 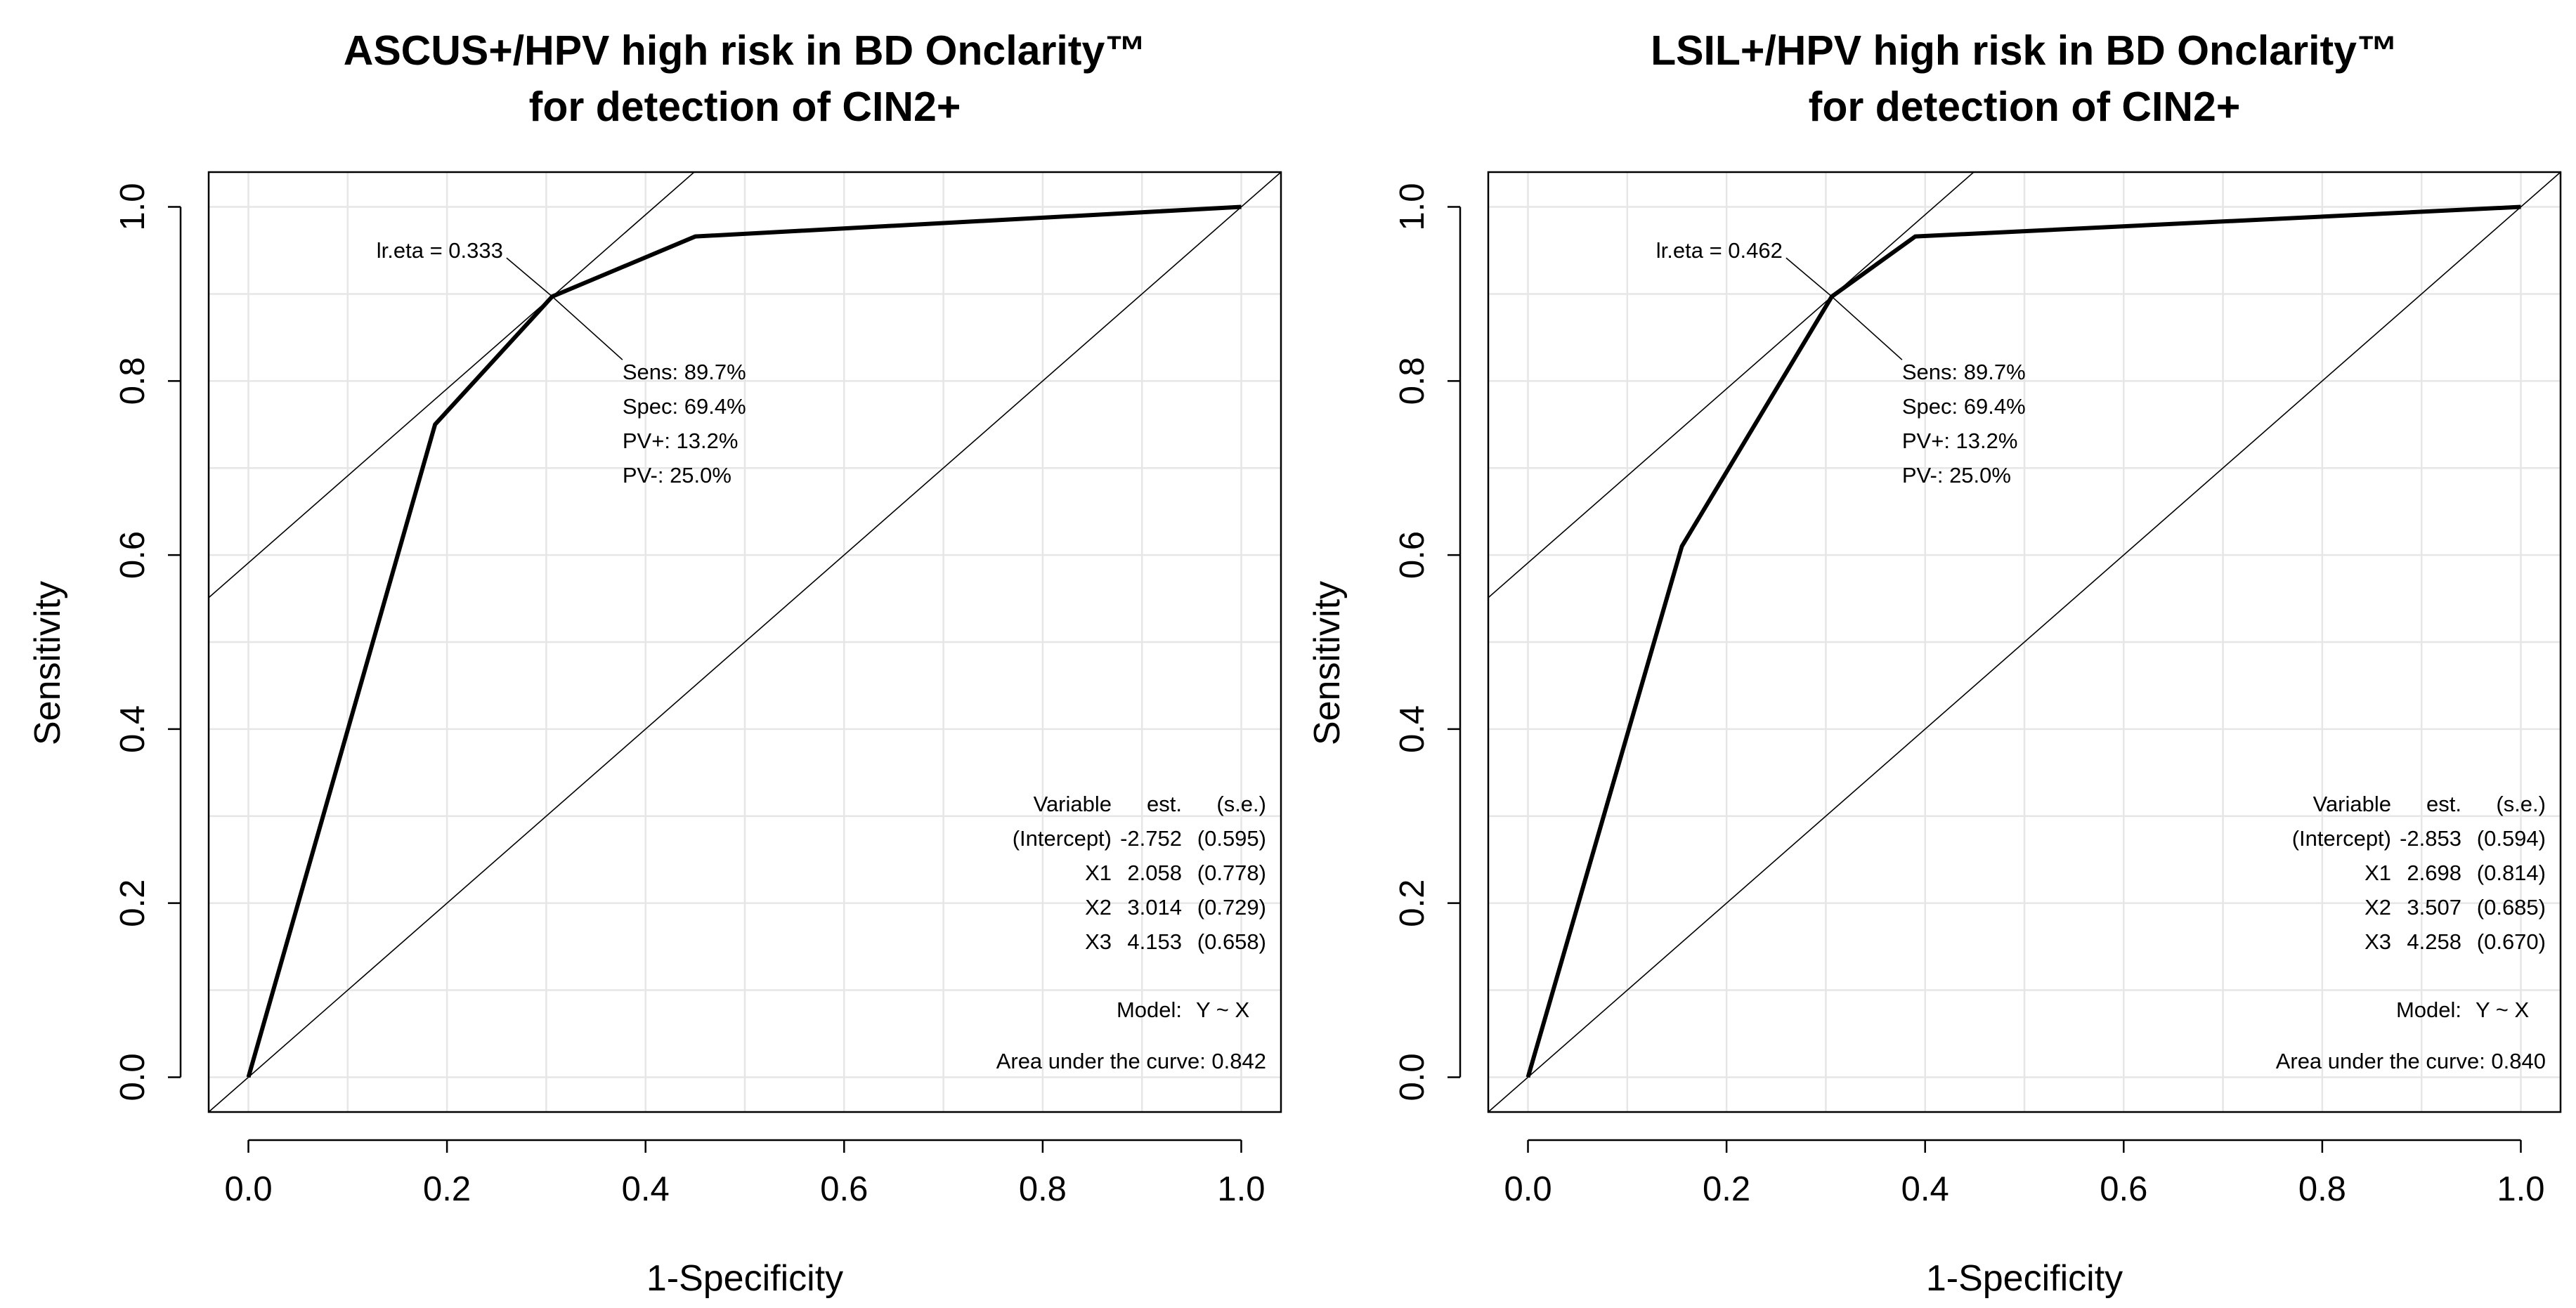 What do you see at coordinates (745, 51) in the screenshot?
I see `chart-title-line-1: ASCUS+/HPV high risk in BD Onclarity™` at bounding box center [745, 51].